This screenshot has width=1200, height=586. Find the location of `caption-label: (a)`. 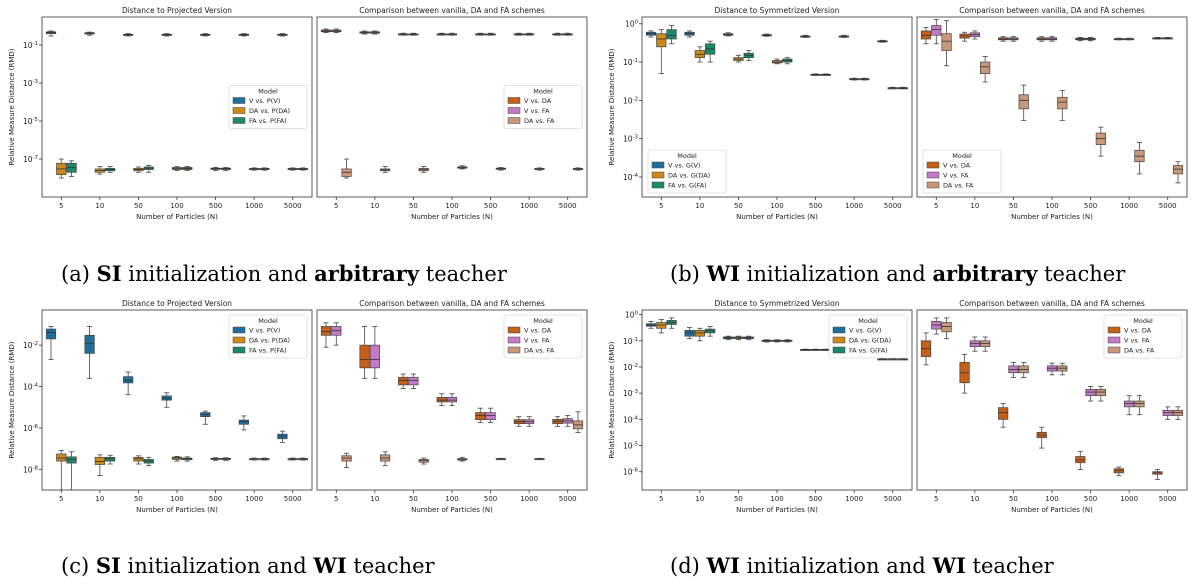

caption-label: (a) is located at coordinates (79, 274).